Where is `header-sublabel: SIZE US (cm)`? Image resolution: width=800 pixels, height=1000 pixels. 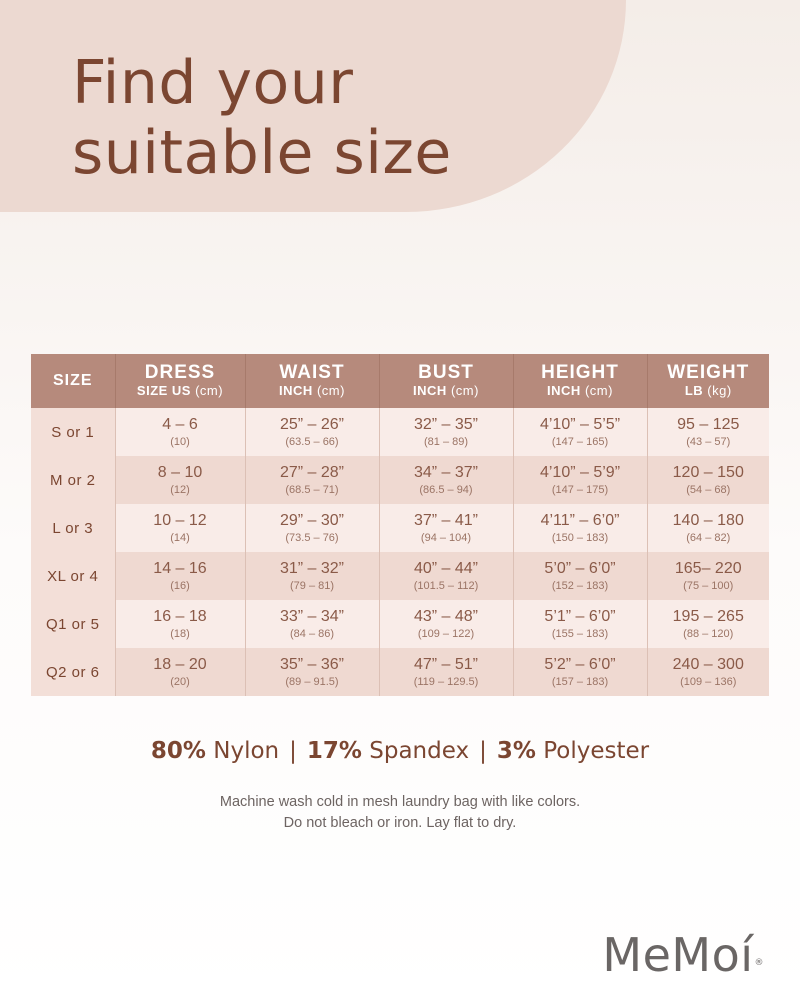
header-sublabel: SIZE US (cm) is located at coordinates (180, 390).